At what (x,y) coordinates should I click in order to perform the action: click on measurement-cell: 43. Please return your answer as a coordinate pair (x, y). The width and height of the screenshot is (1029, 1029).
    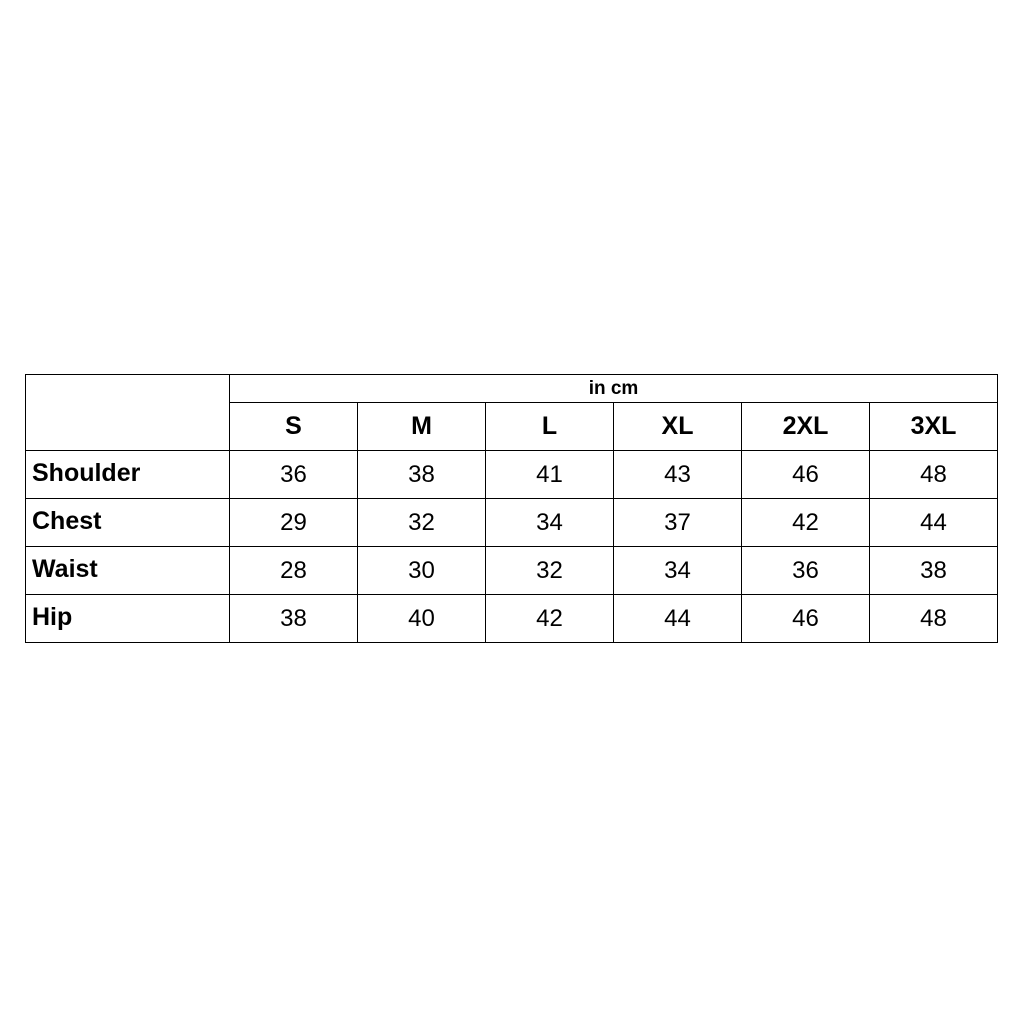
    Looking at the image, I should click on (677, 474).